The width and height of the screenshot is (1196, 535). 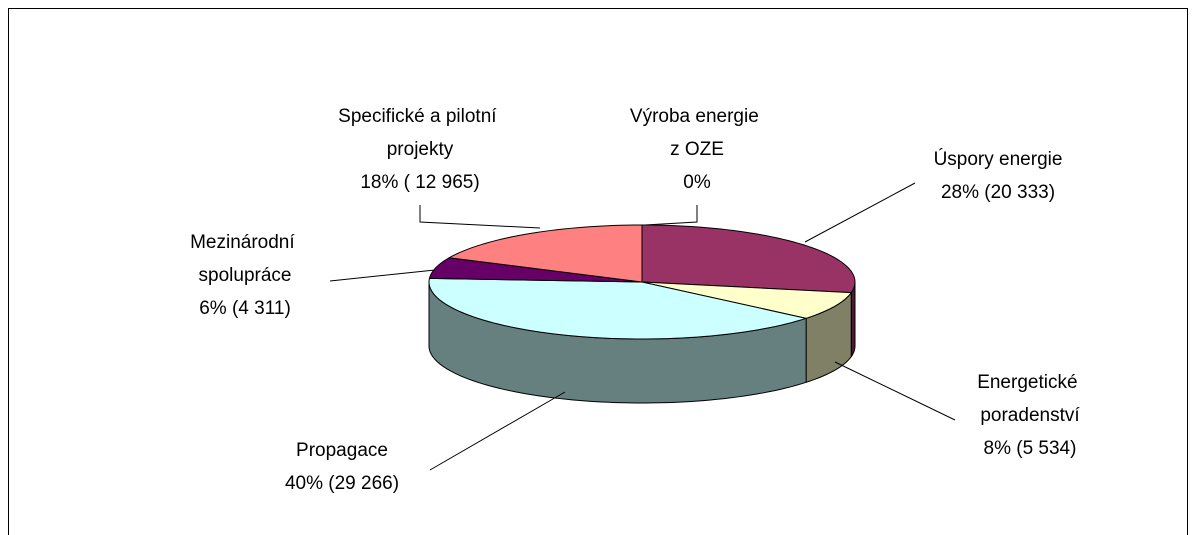 I want to click on value-label: 28% (20 333), so click(x=998, y=192).